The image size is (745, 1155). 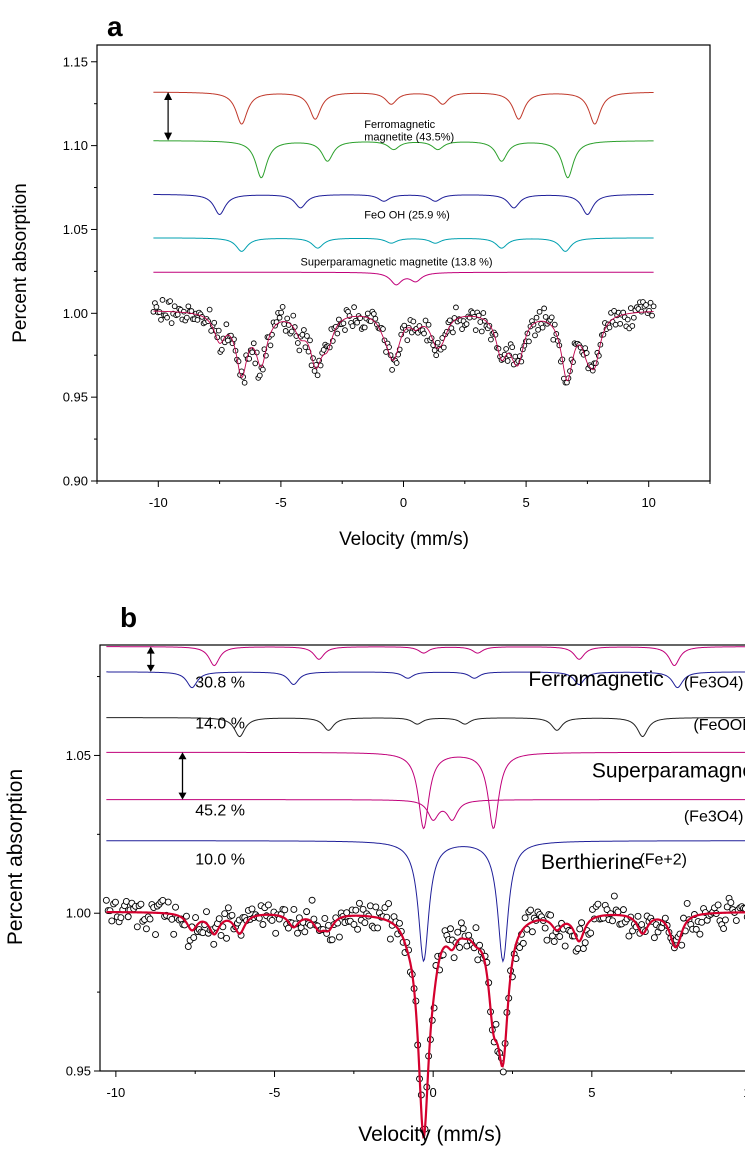 I want to click on panel-b-x-axis-label: Velocity (mm/s), so click(x=430, y=1134).